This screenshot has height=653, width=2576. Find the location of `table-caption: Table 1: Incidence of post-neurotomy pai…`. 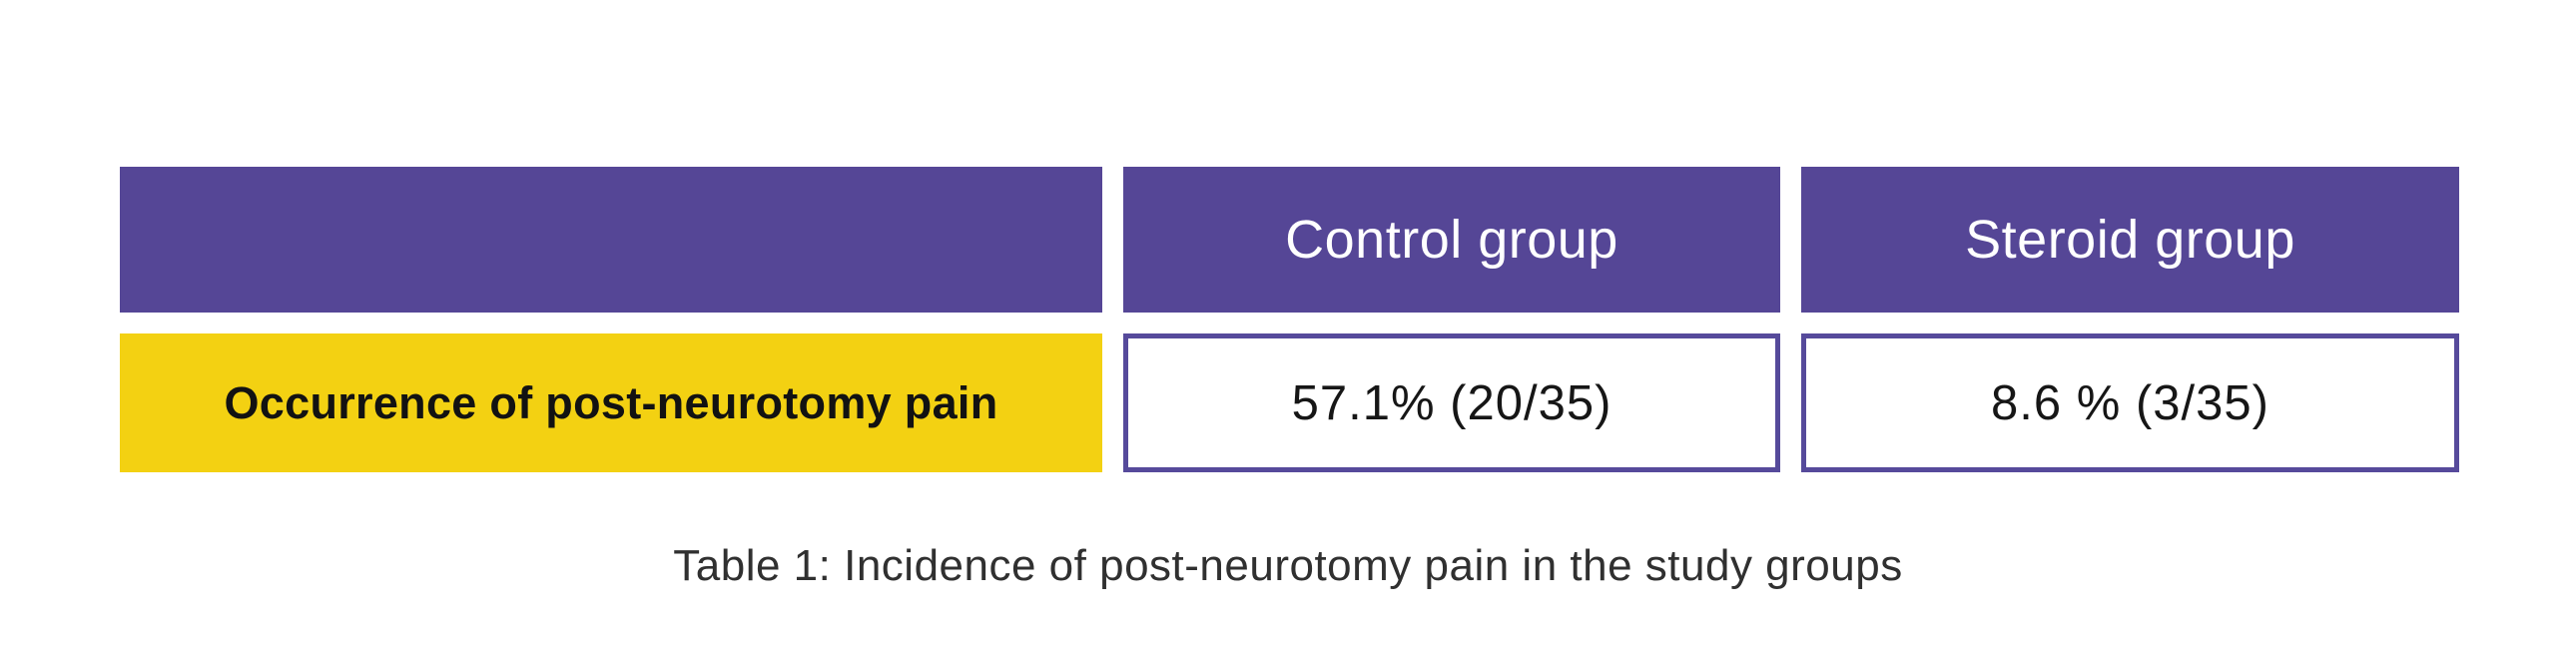

table-caption: Table 1: Incidence of post-neurotomy pai… is located at coordinates (1288, 565).